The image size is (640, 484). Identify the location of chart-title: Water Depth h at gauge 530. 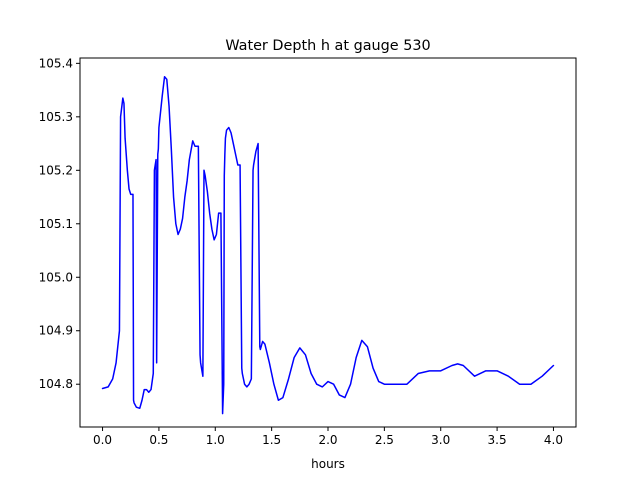
(327, 46).